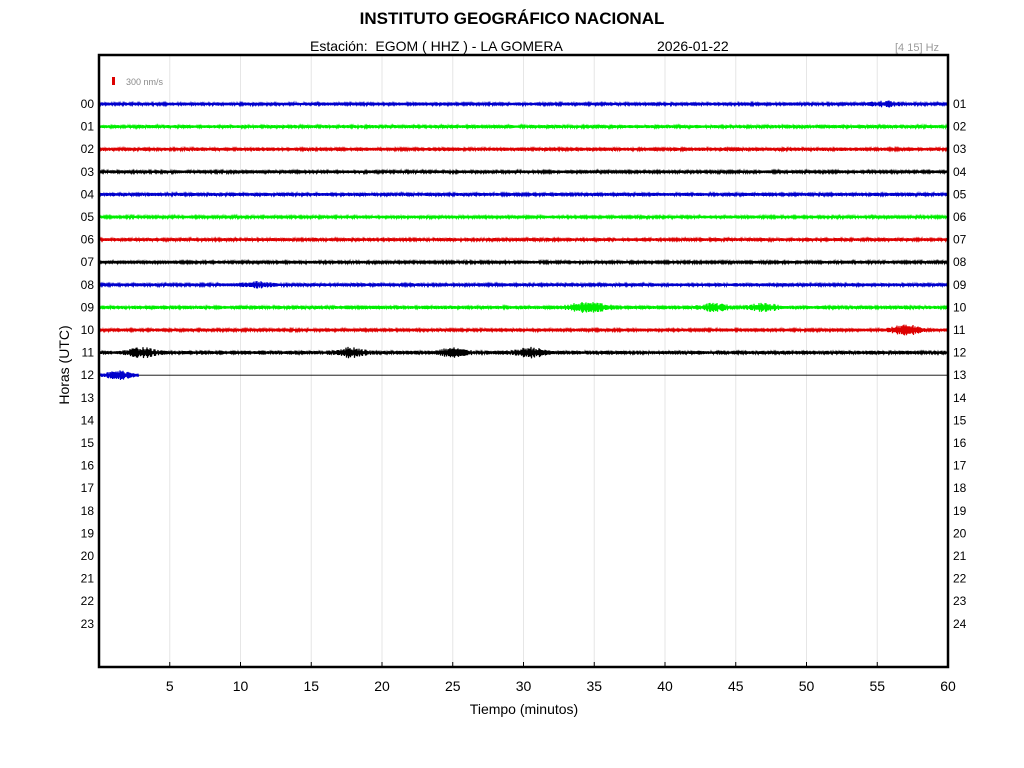 Image resolution: width=1024 pixels, height=768 pixels. I want to click on x-tick-label: 5, so click(170, 686).